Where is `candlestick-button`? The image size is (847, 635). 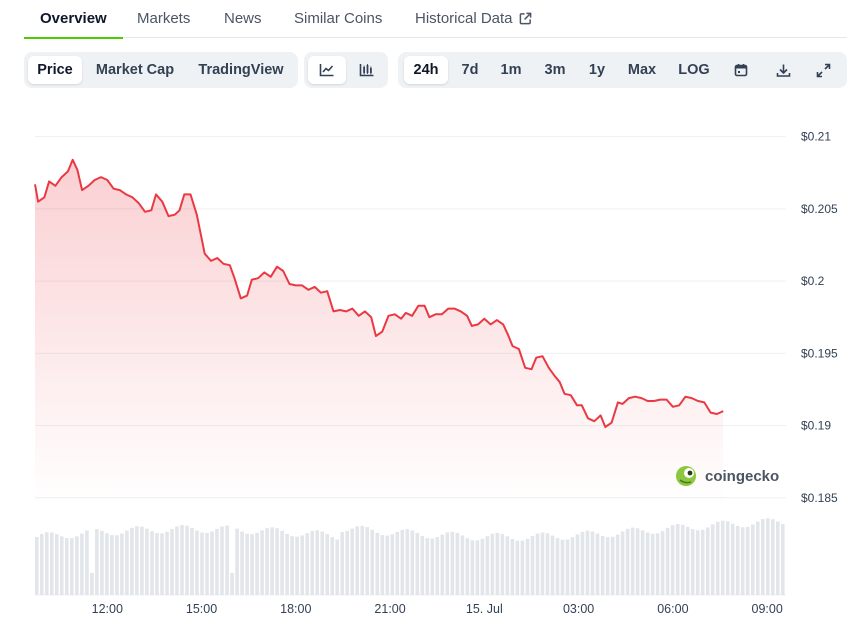 candlestick-button is located at coordinates (367, 70).